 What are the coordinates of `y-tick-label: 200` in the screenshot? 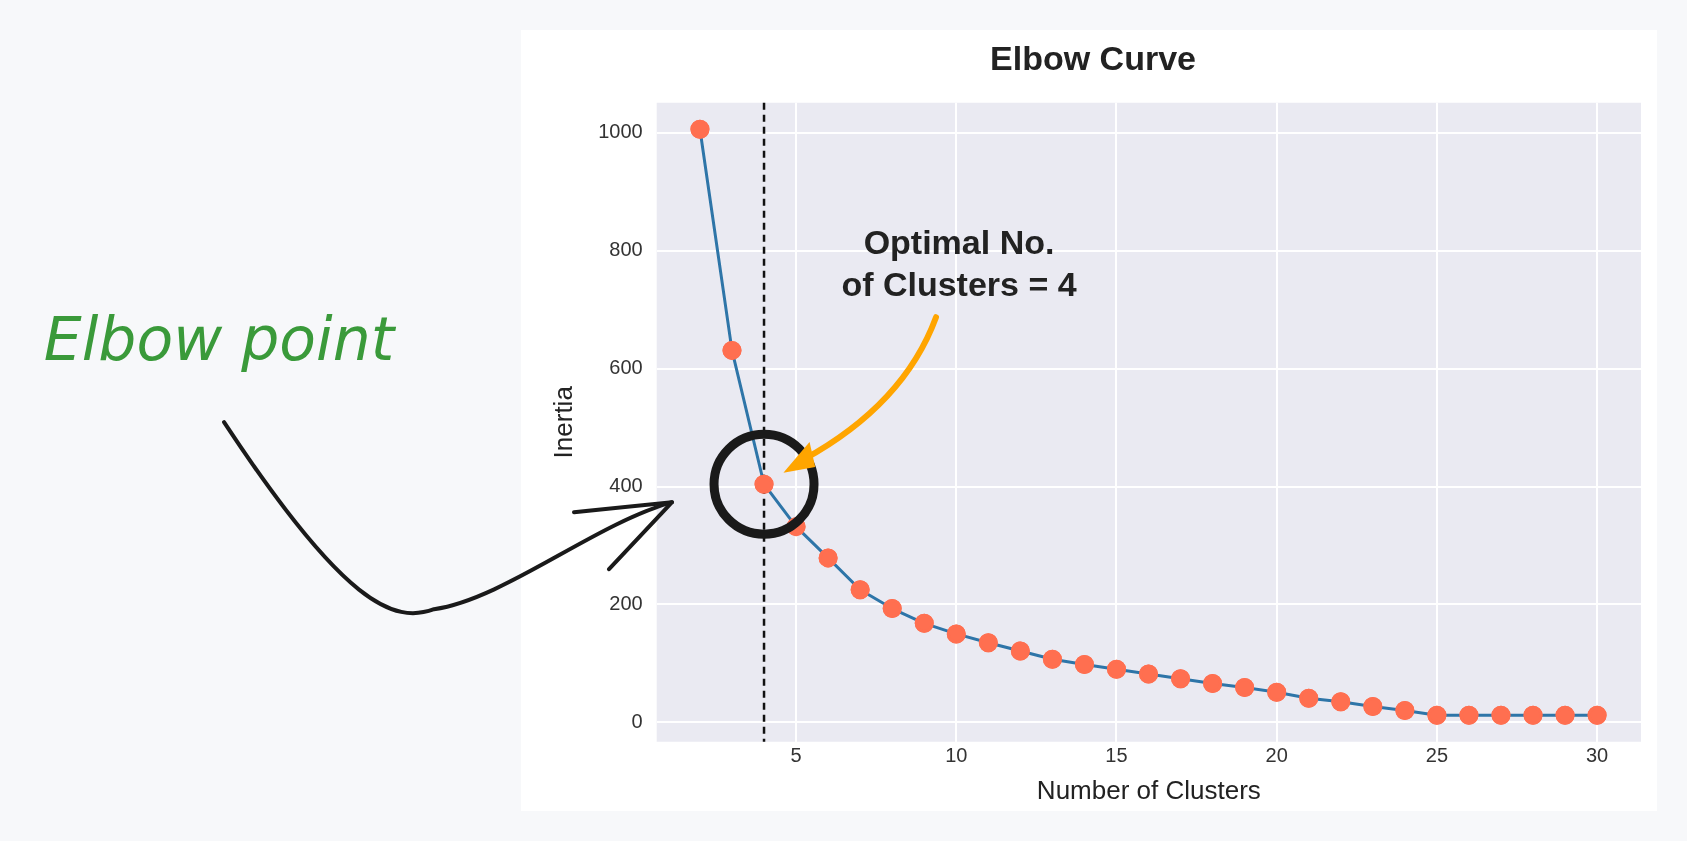 It's located at (626, 602).